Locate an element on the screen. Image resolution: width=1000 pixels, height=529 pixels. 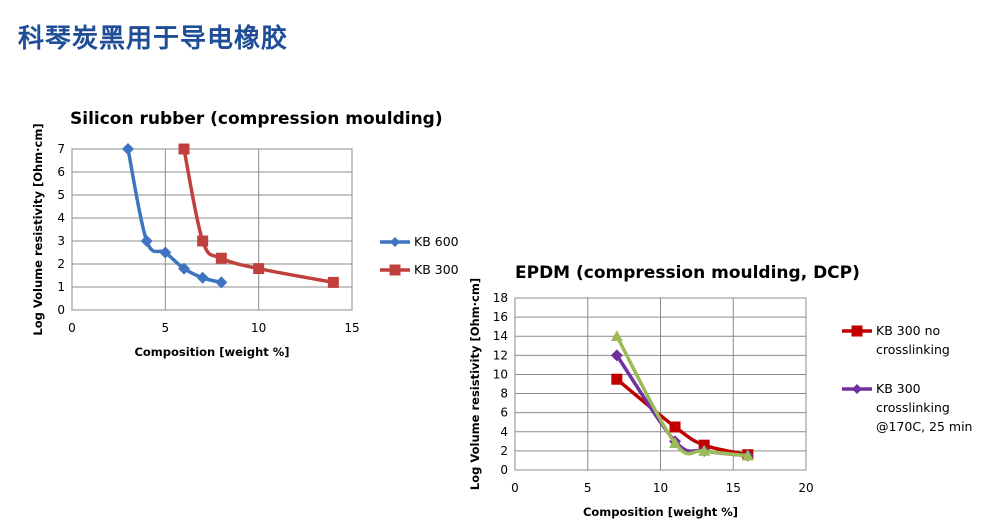
legend-item: KB 300 is located at coordinates (419, 269).